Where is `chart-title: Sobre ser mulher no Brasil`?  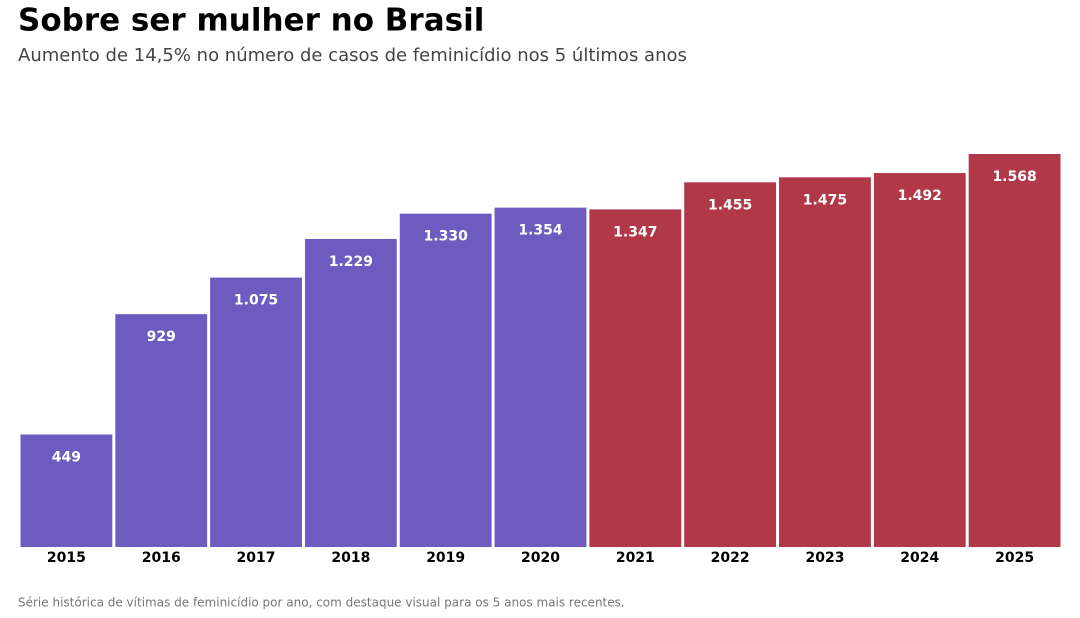 chart-title: Sobre ser mulher no Brasil is located at coordinates (251, 21).